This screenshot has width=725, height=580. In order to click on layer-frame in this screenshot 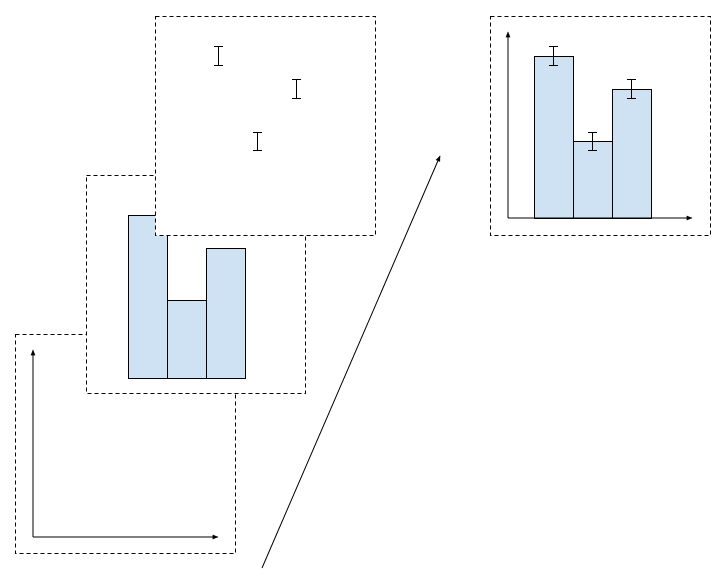, I will do `click(265, 126)`.